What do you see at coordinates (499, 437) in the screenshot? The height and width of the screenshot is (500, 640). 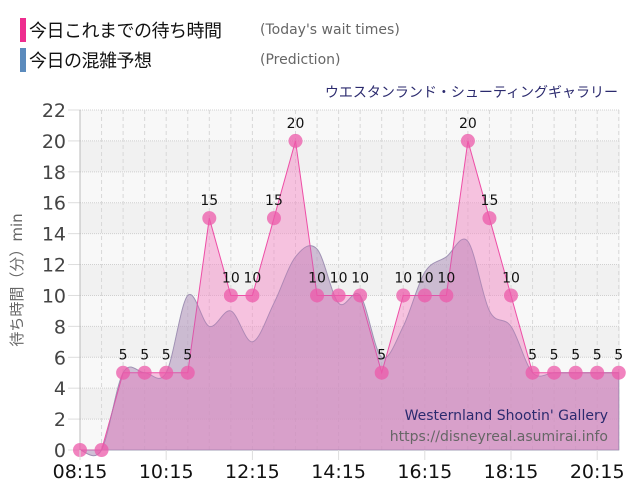 I see `watermark-url: https://disneyreal.asumirai.info` at bounding box center [499, 437].